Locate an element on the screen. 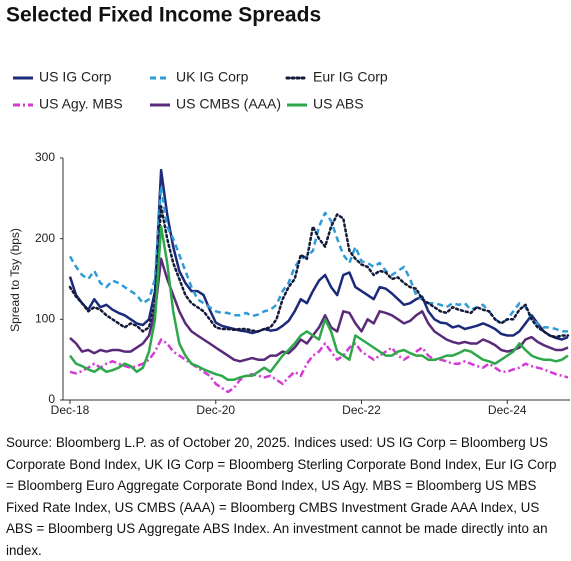 The width and height of the screenshot is (571, 561). legend-label: UK IG Corp is located at coordinates (212, 77).